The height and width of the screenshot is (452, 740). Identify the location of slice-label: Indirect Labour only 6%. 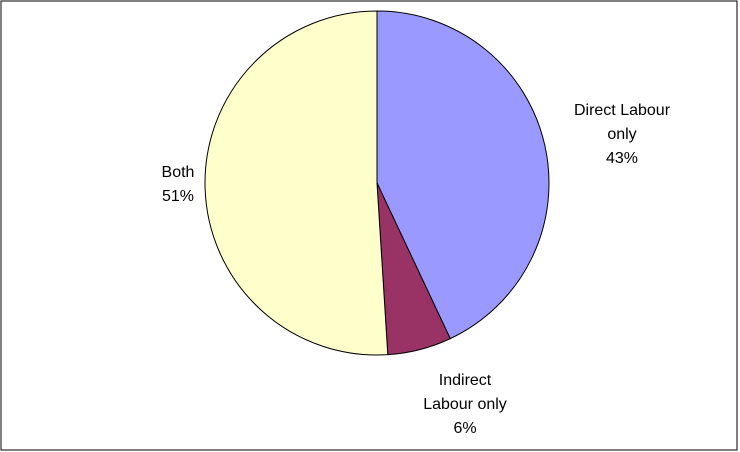
(465, 405).